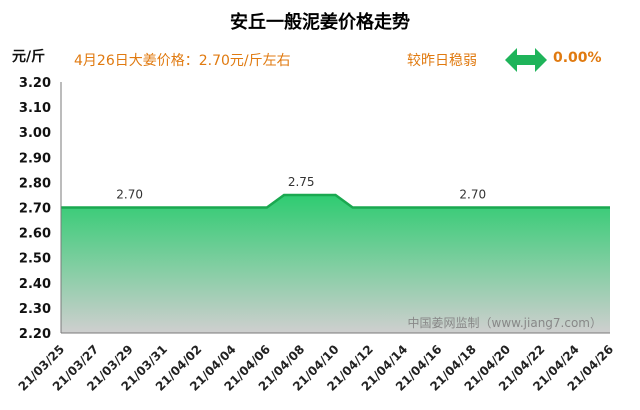  Describe the element at coordinates (35, 234) in the screenshot. I see `y-tick-label: 2.60` at that location.